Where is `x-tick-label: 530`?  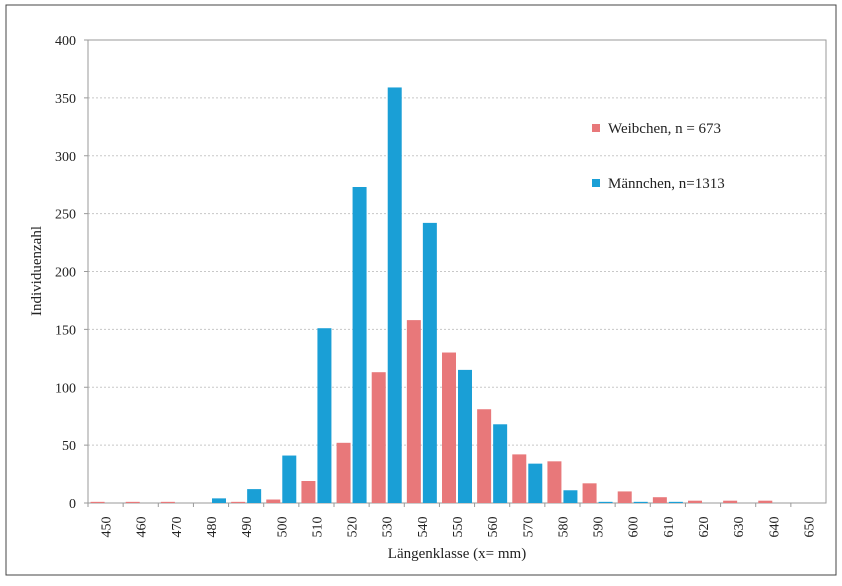
x-tick-label: 530 is located at coordinates (388, 527).